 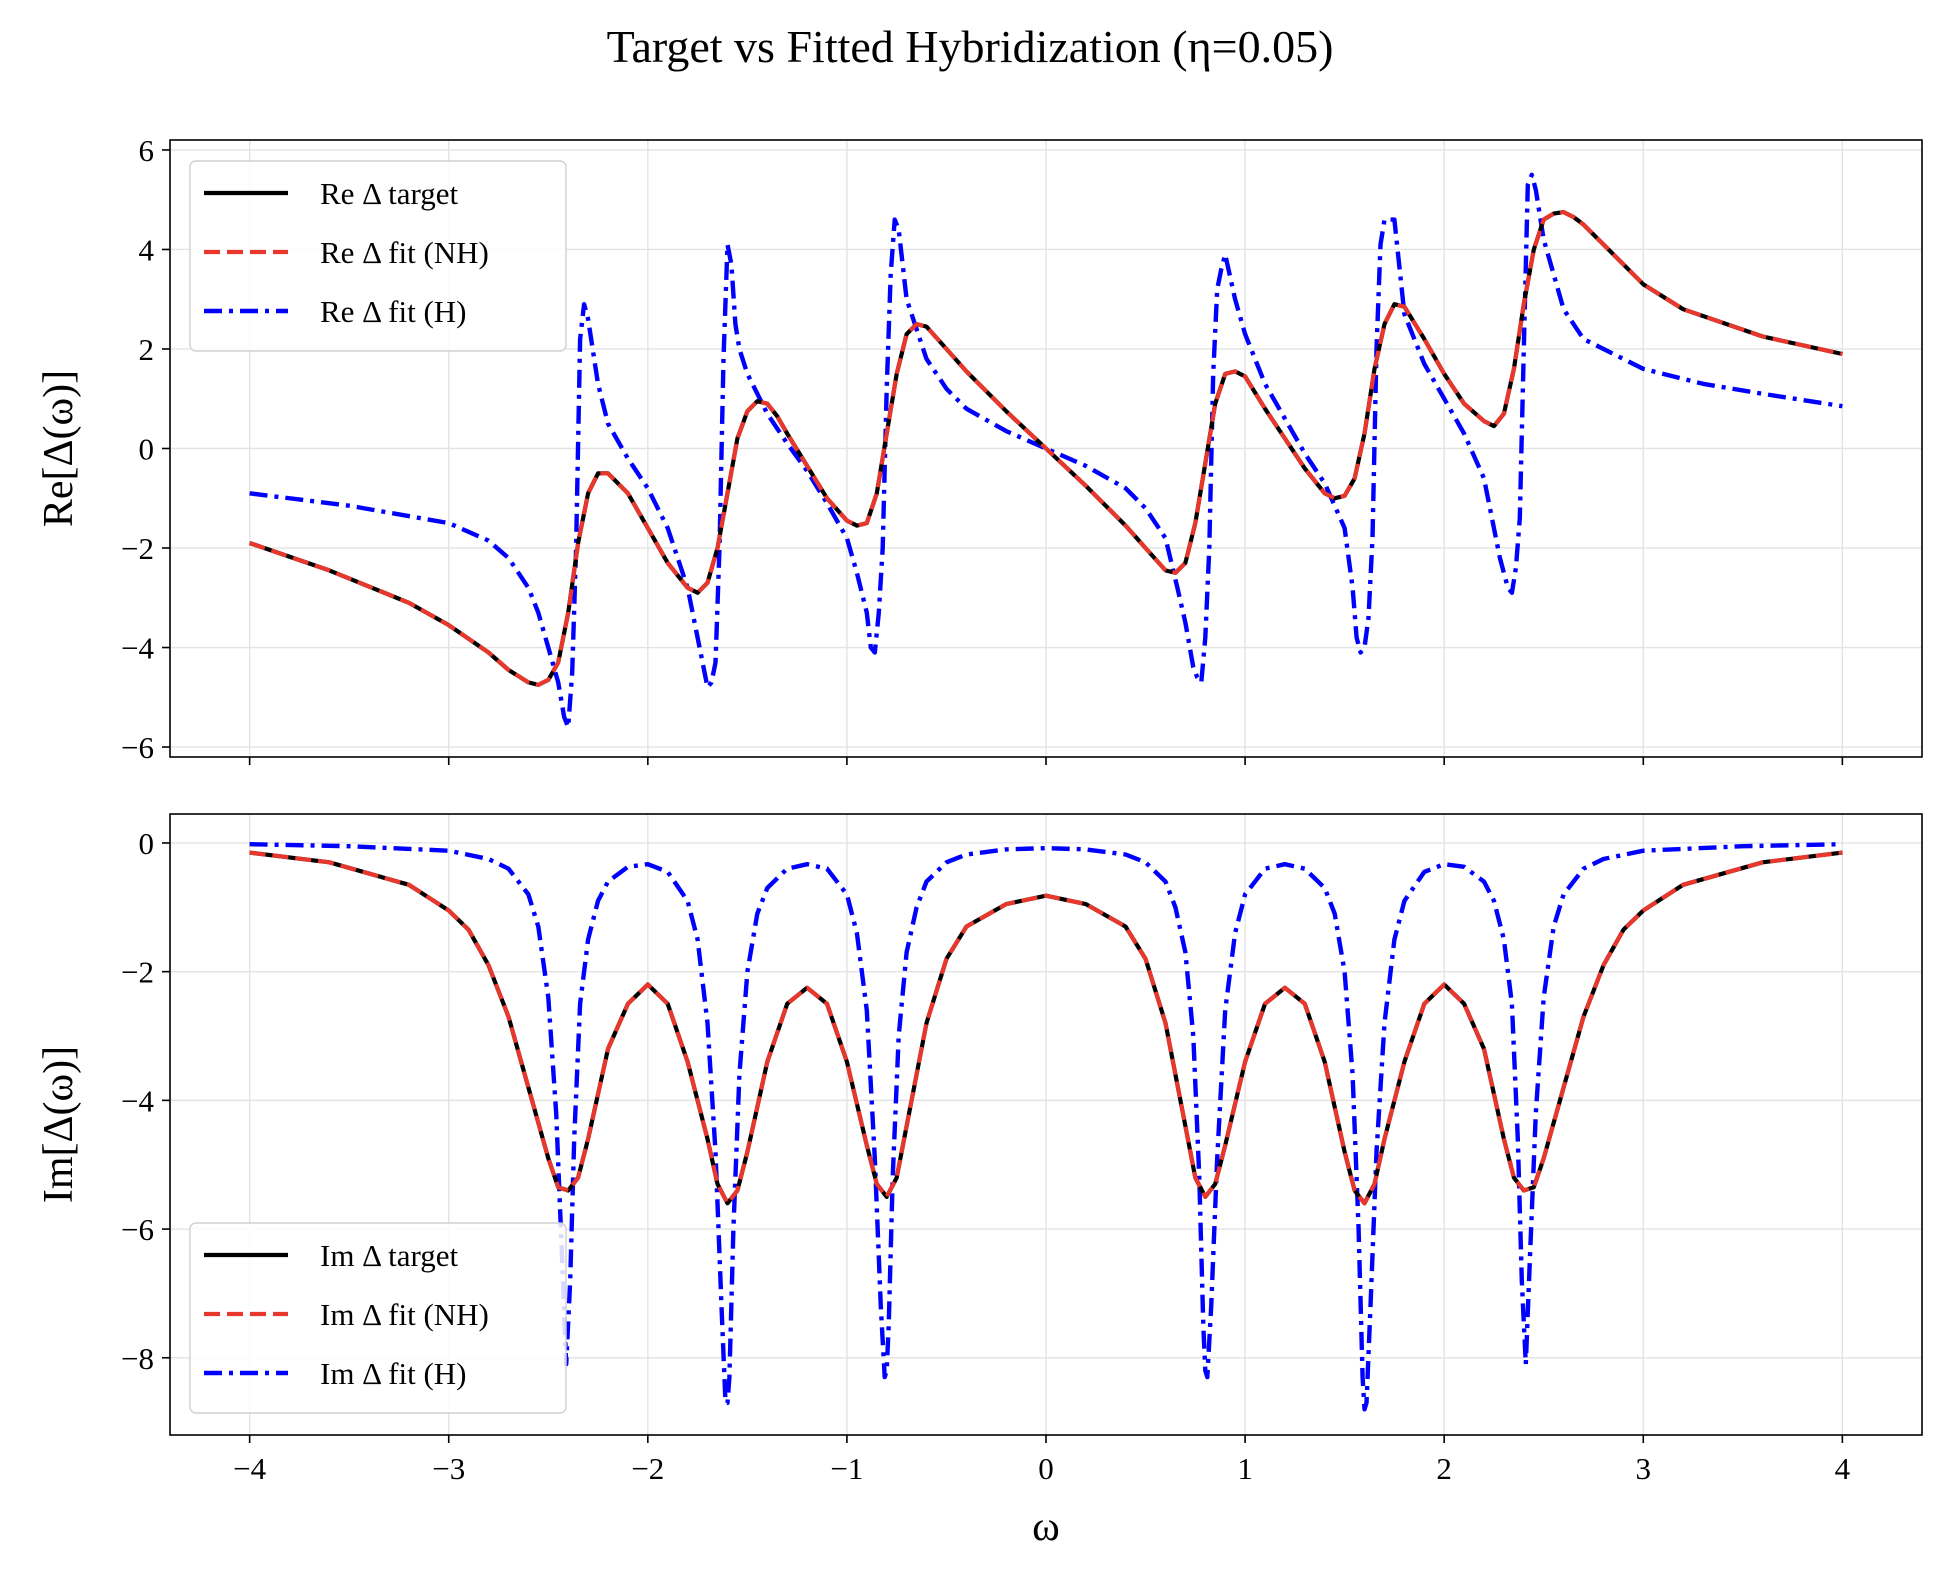 What do you see at coordinates (389, 193) in the screenshot?
I see `re-legend-label-target: Re Δ target` at bounding box center [389, 193].